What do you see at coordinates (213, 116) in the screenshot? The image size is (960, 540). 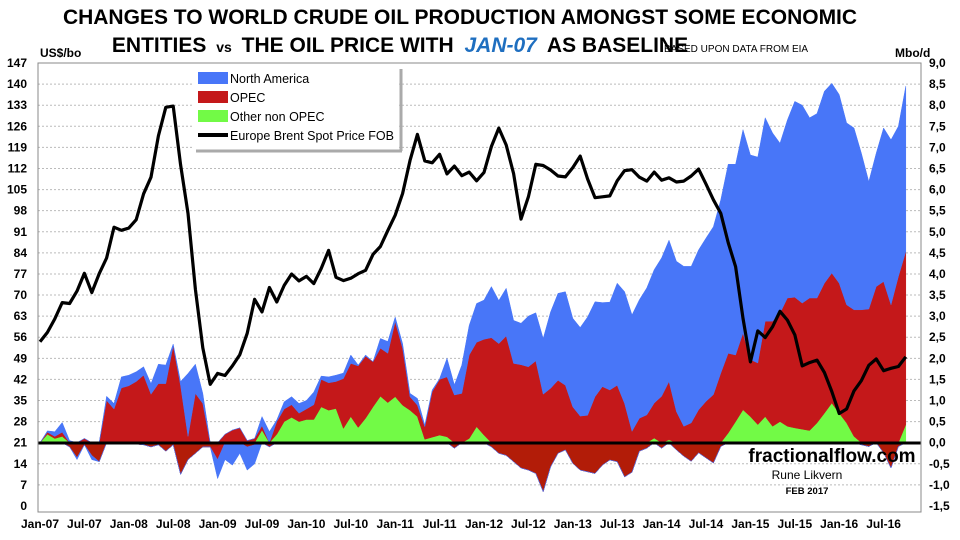 I see `legend-swatch-other-non-opec` at bounding box center [213, 116].